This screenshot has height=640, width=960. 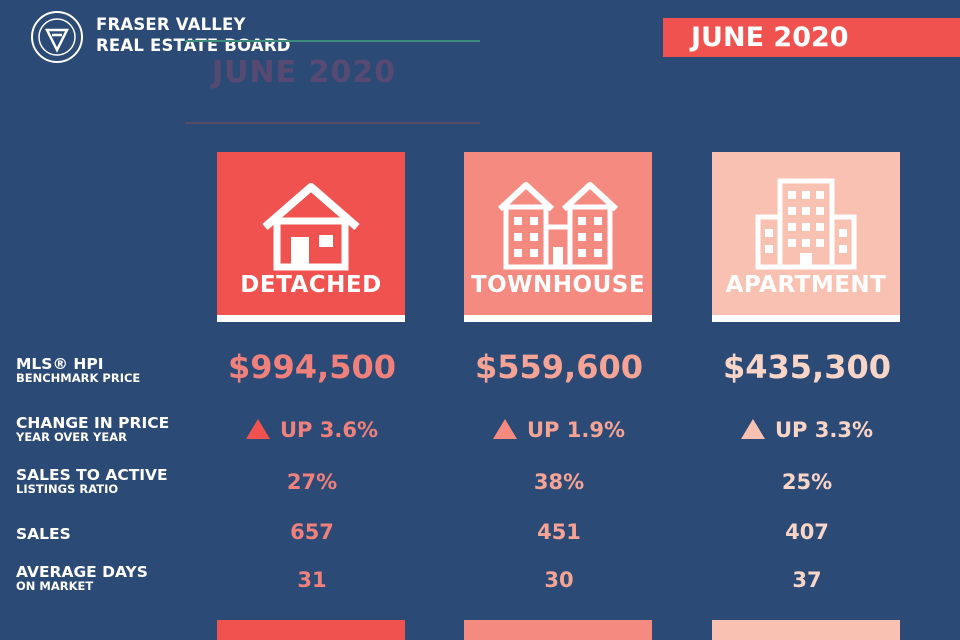 I want to click on card-label-townhouse: TOWNHOUSE, so click(x=558, y=285).